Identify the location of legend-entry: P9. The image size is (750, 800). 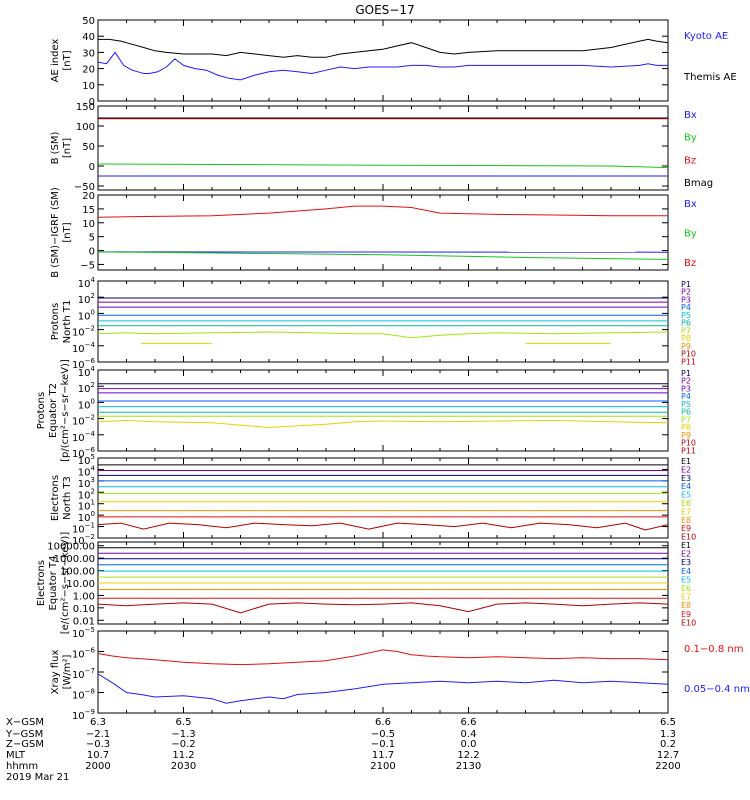
(686, 346).